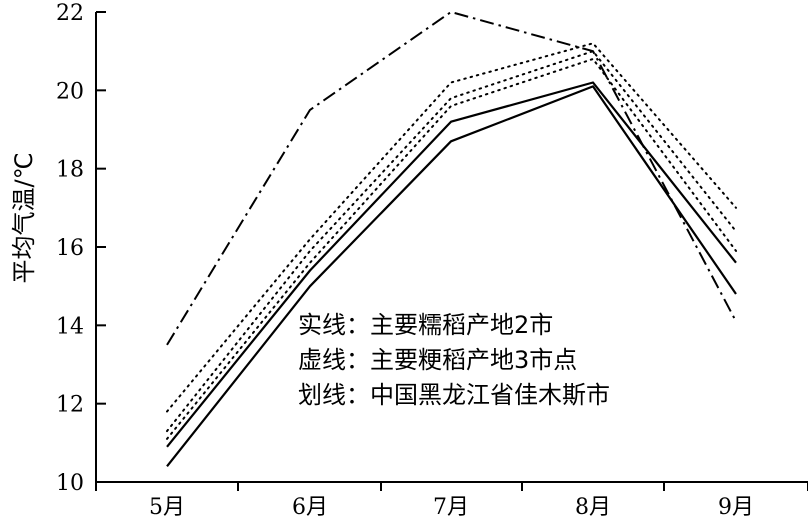  Describe the element at coordinates (70, 91) in the screenshot. I see `y-tick-label: 20` at that location.